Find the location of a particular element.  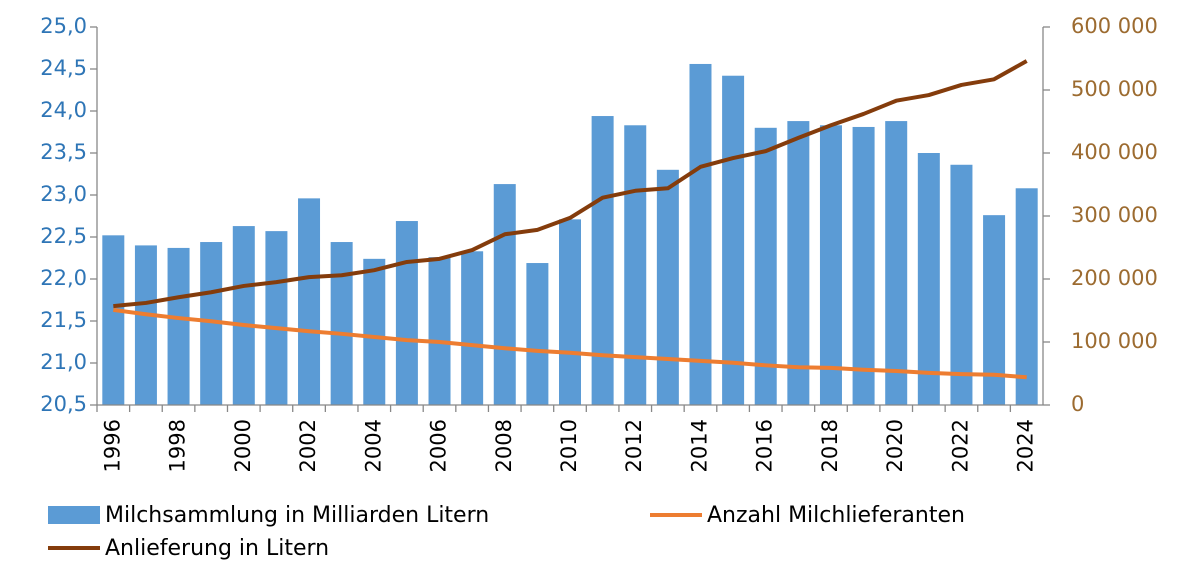

y2-tick-label: 200 000 is located at coordinates (1114, 278).